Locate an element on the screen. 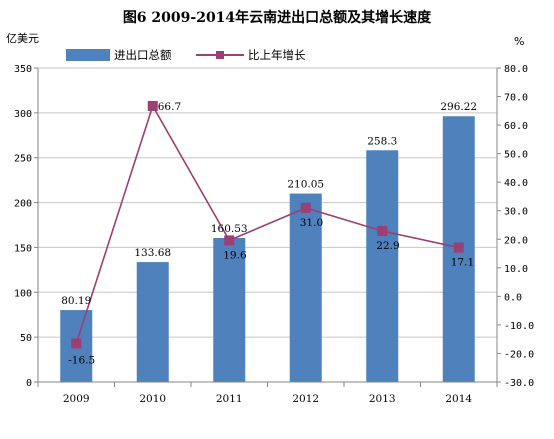 The image size is (554, 439). bar-value-label: 133.68 is located at coordinates (152, 253).